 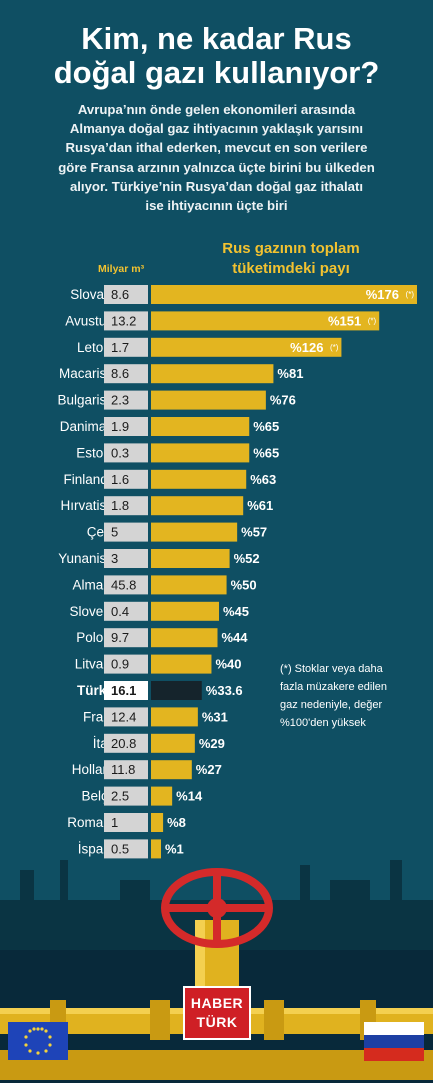 What do you see at coordinates (254, 532) in the screenshot?
I see `share-value-label: %57` at bounding box center [254, 532].